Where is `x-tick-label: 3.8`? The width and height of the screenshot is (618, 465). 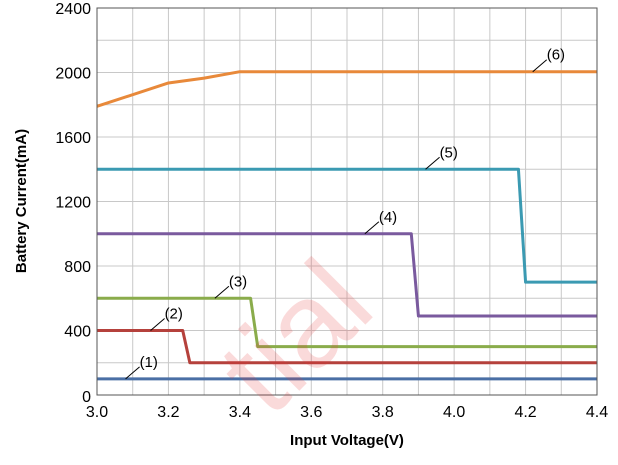 x-tick-label: 3.8 is located at coordinates (383, 412).